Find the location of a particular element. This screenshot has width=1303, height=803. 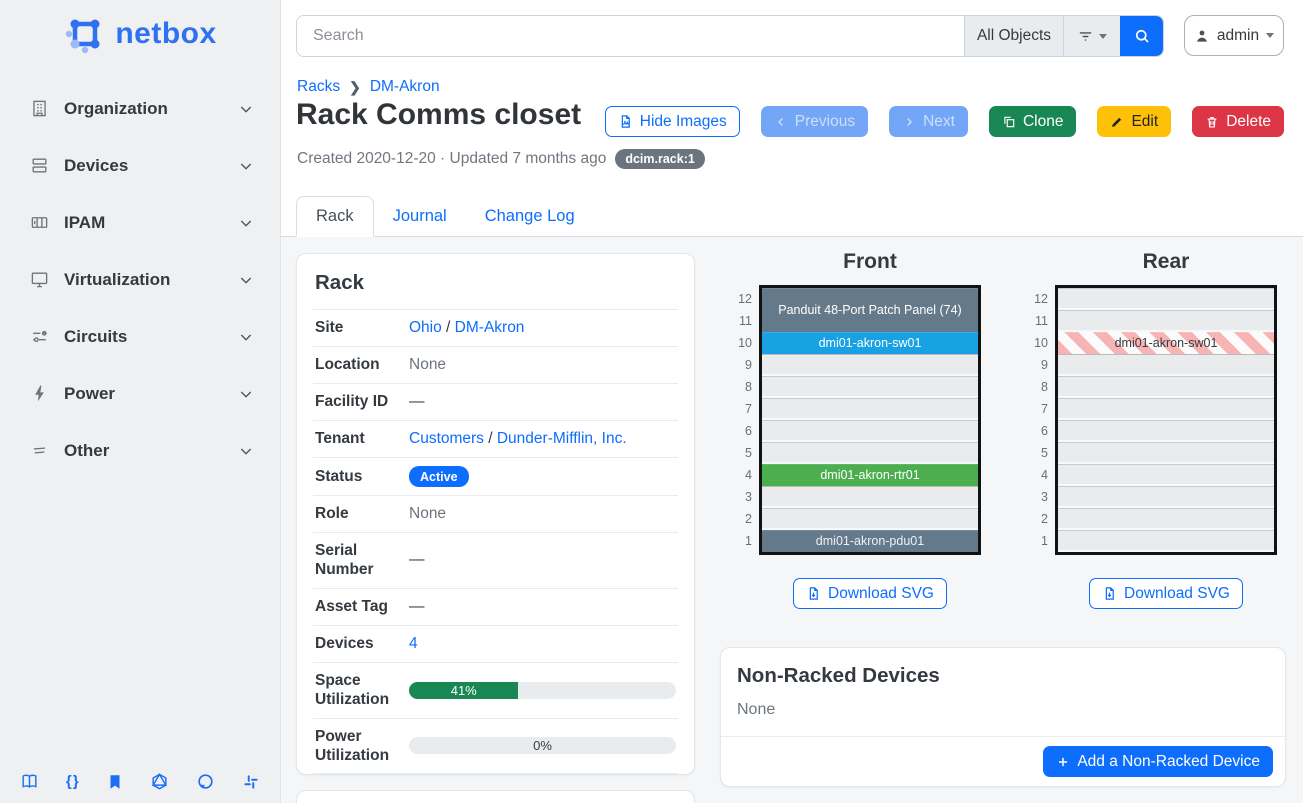

search-scope-button: All Objects is located at coordinates (1013, 36).